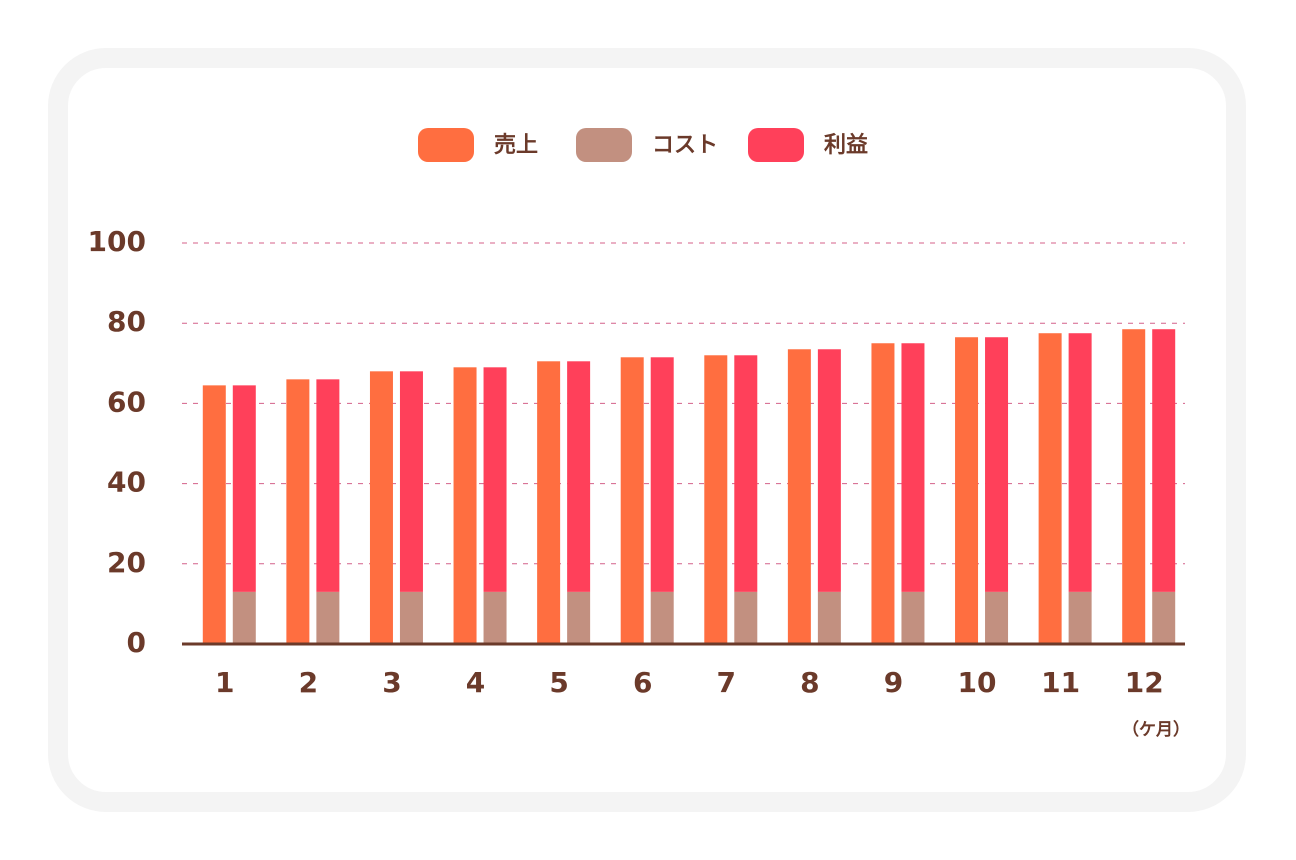 Image resolution: width=1296 pixels, height=860 pixels. I want to click on x-tick-label: 4, so click(475, 682).